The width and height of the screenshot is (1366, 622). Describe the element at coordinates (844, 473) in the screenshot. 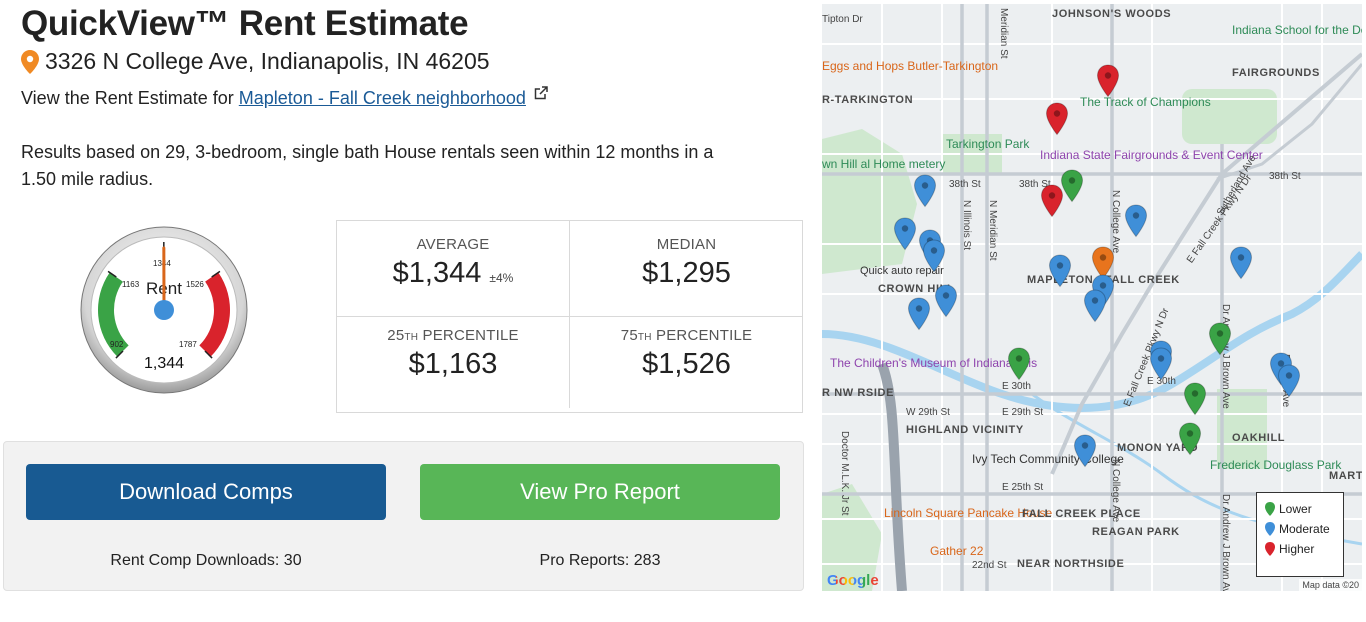

I see `map-label: Doctor M.L.K. Jr St` at that location.